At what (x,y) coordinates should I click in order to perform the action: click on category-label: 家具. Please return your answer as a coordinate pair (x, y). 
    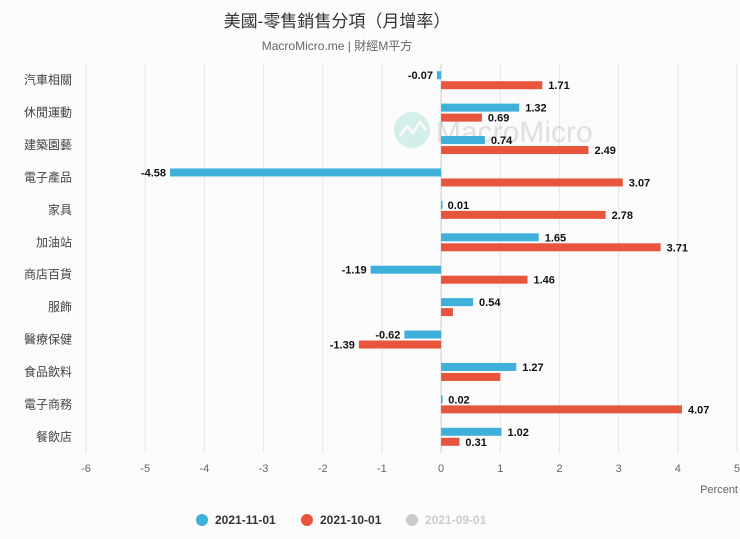
    Looking at the image, I should click on (60, 209).